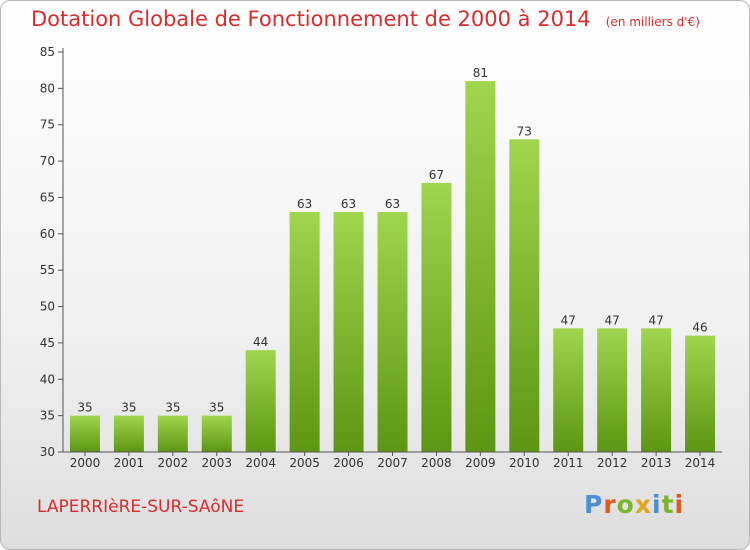 Image resolution: width=750 pixels, height=550 pixels. What do you see at coordinates (47, 125) in the screenshot?
I see `y-tick-label: 75` at bounding box center [47, 125].